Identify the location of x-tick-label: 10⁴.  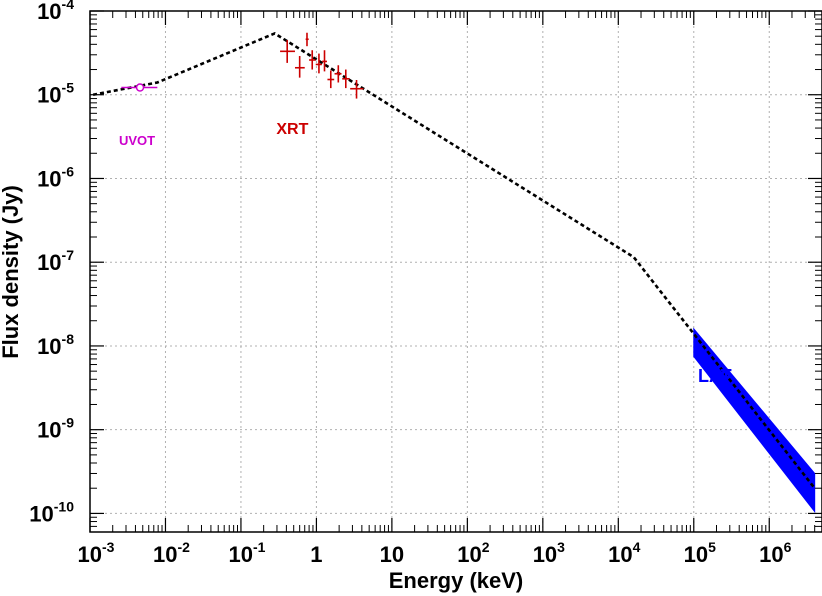
(624, 553).